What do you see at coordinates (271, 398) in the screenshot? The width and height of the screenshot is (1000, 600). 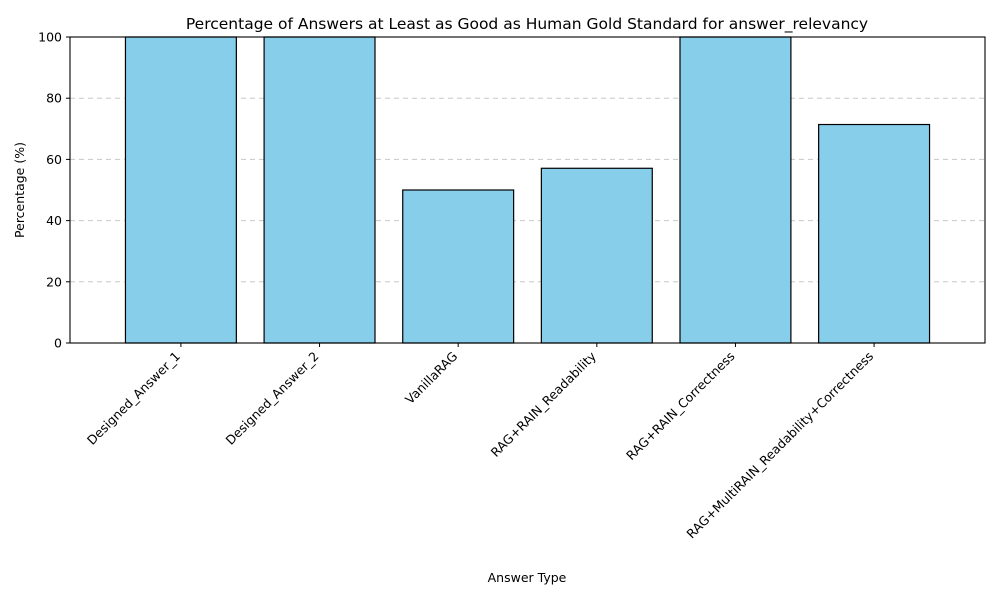 I see `x-tick-label-1: Designed_Answer_2` at bounding box center [271, 398].